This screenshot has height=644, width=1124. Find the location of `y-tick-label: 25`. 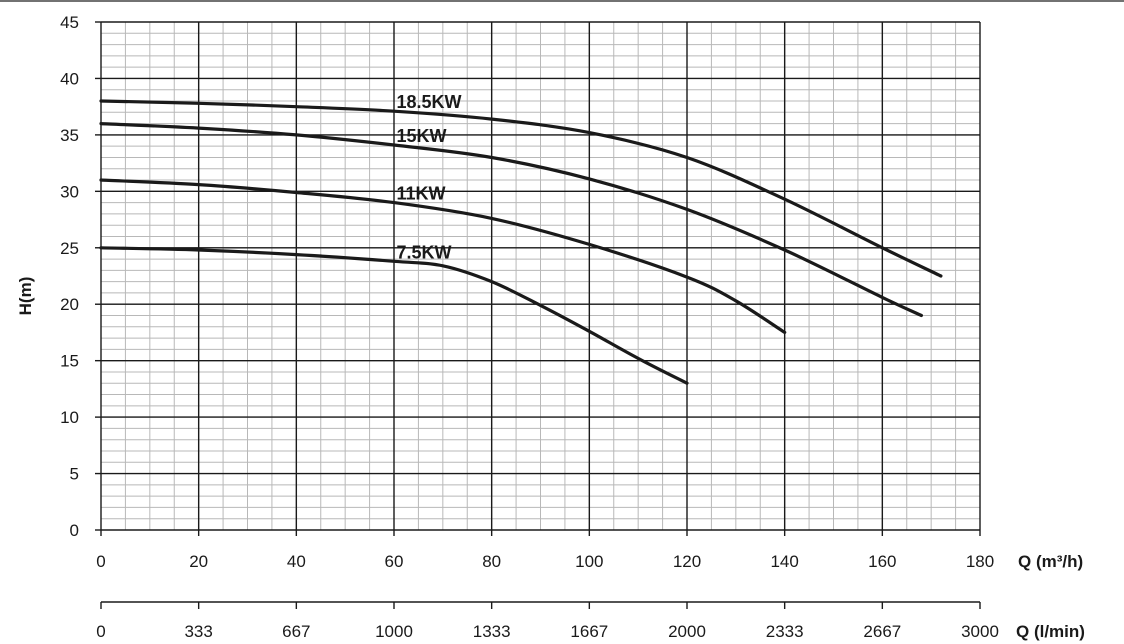

y-tick-label: 25 is located at coordinates (69, 248).